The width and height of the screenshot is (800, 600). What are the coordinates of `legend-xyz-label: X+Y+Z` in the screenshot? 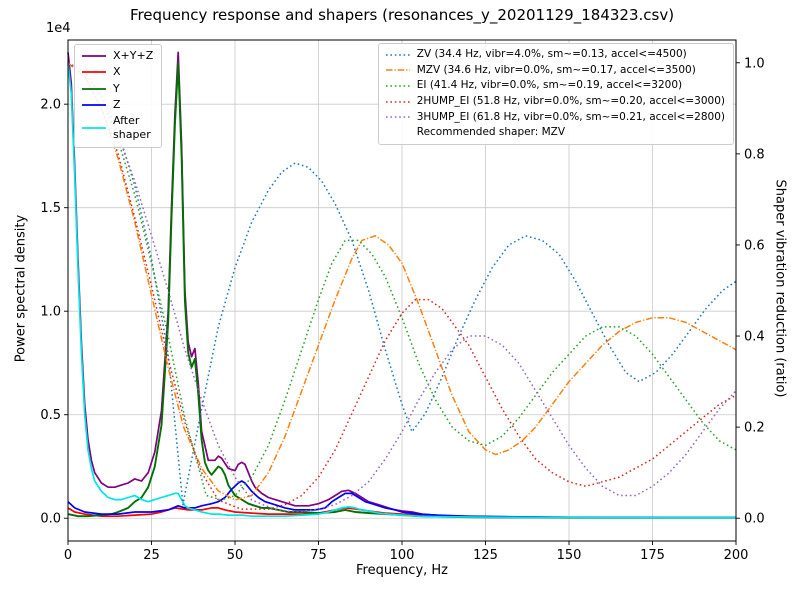 It's located at (133, 55).